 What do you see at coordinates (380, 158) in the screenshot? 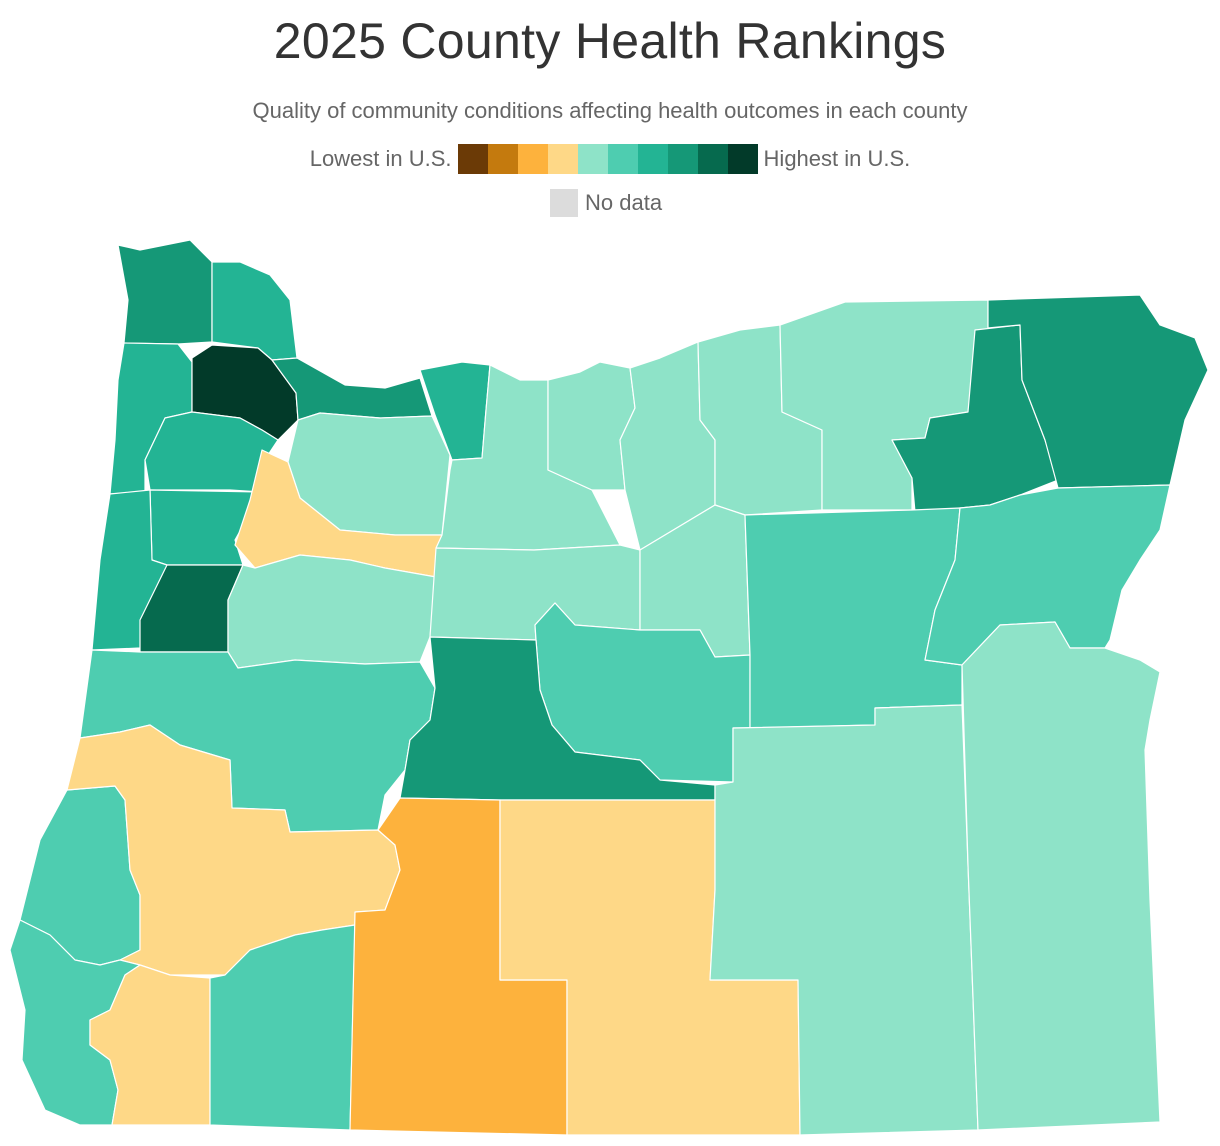
I see `legend-low-label: Lowest in U.S.` at bounding box center [380, 158].